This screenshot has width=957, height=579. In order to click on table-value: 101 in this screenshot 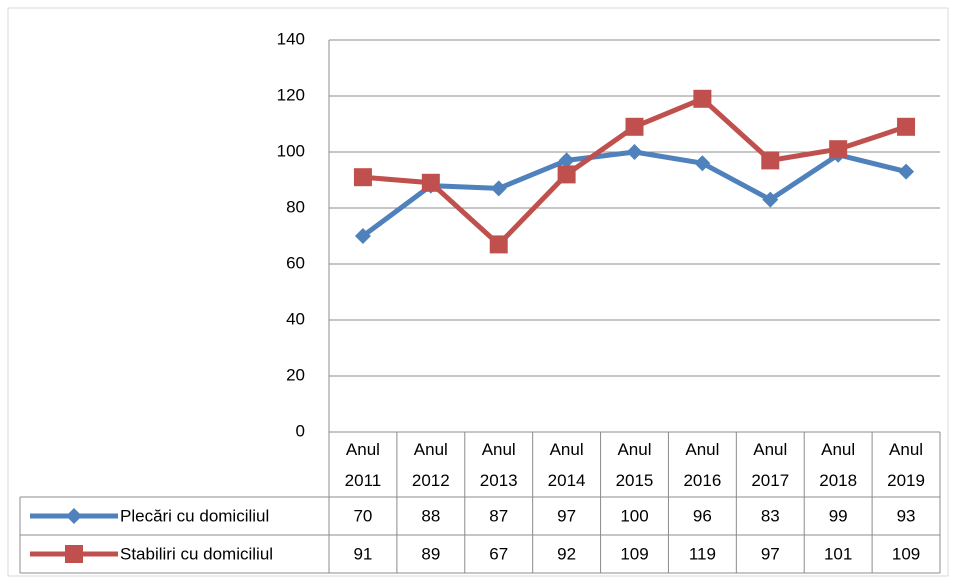, I will do `click(838, 553)`.